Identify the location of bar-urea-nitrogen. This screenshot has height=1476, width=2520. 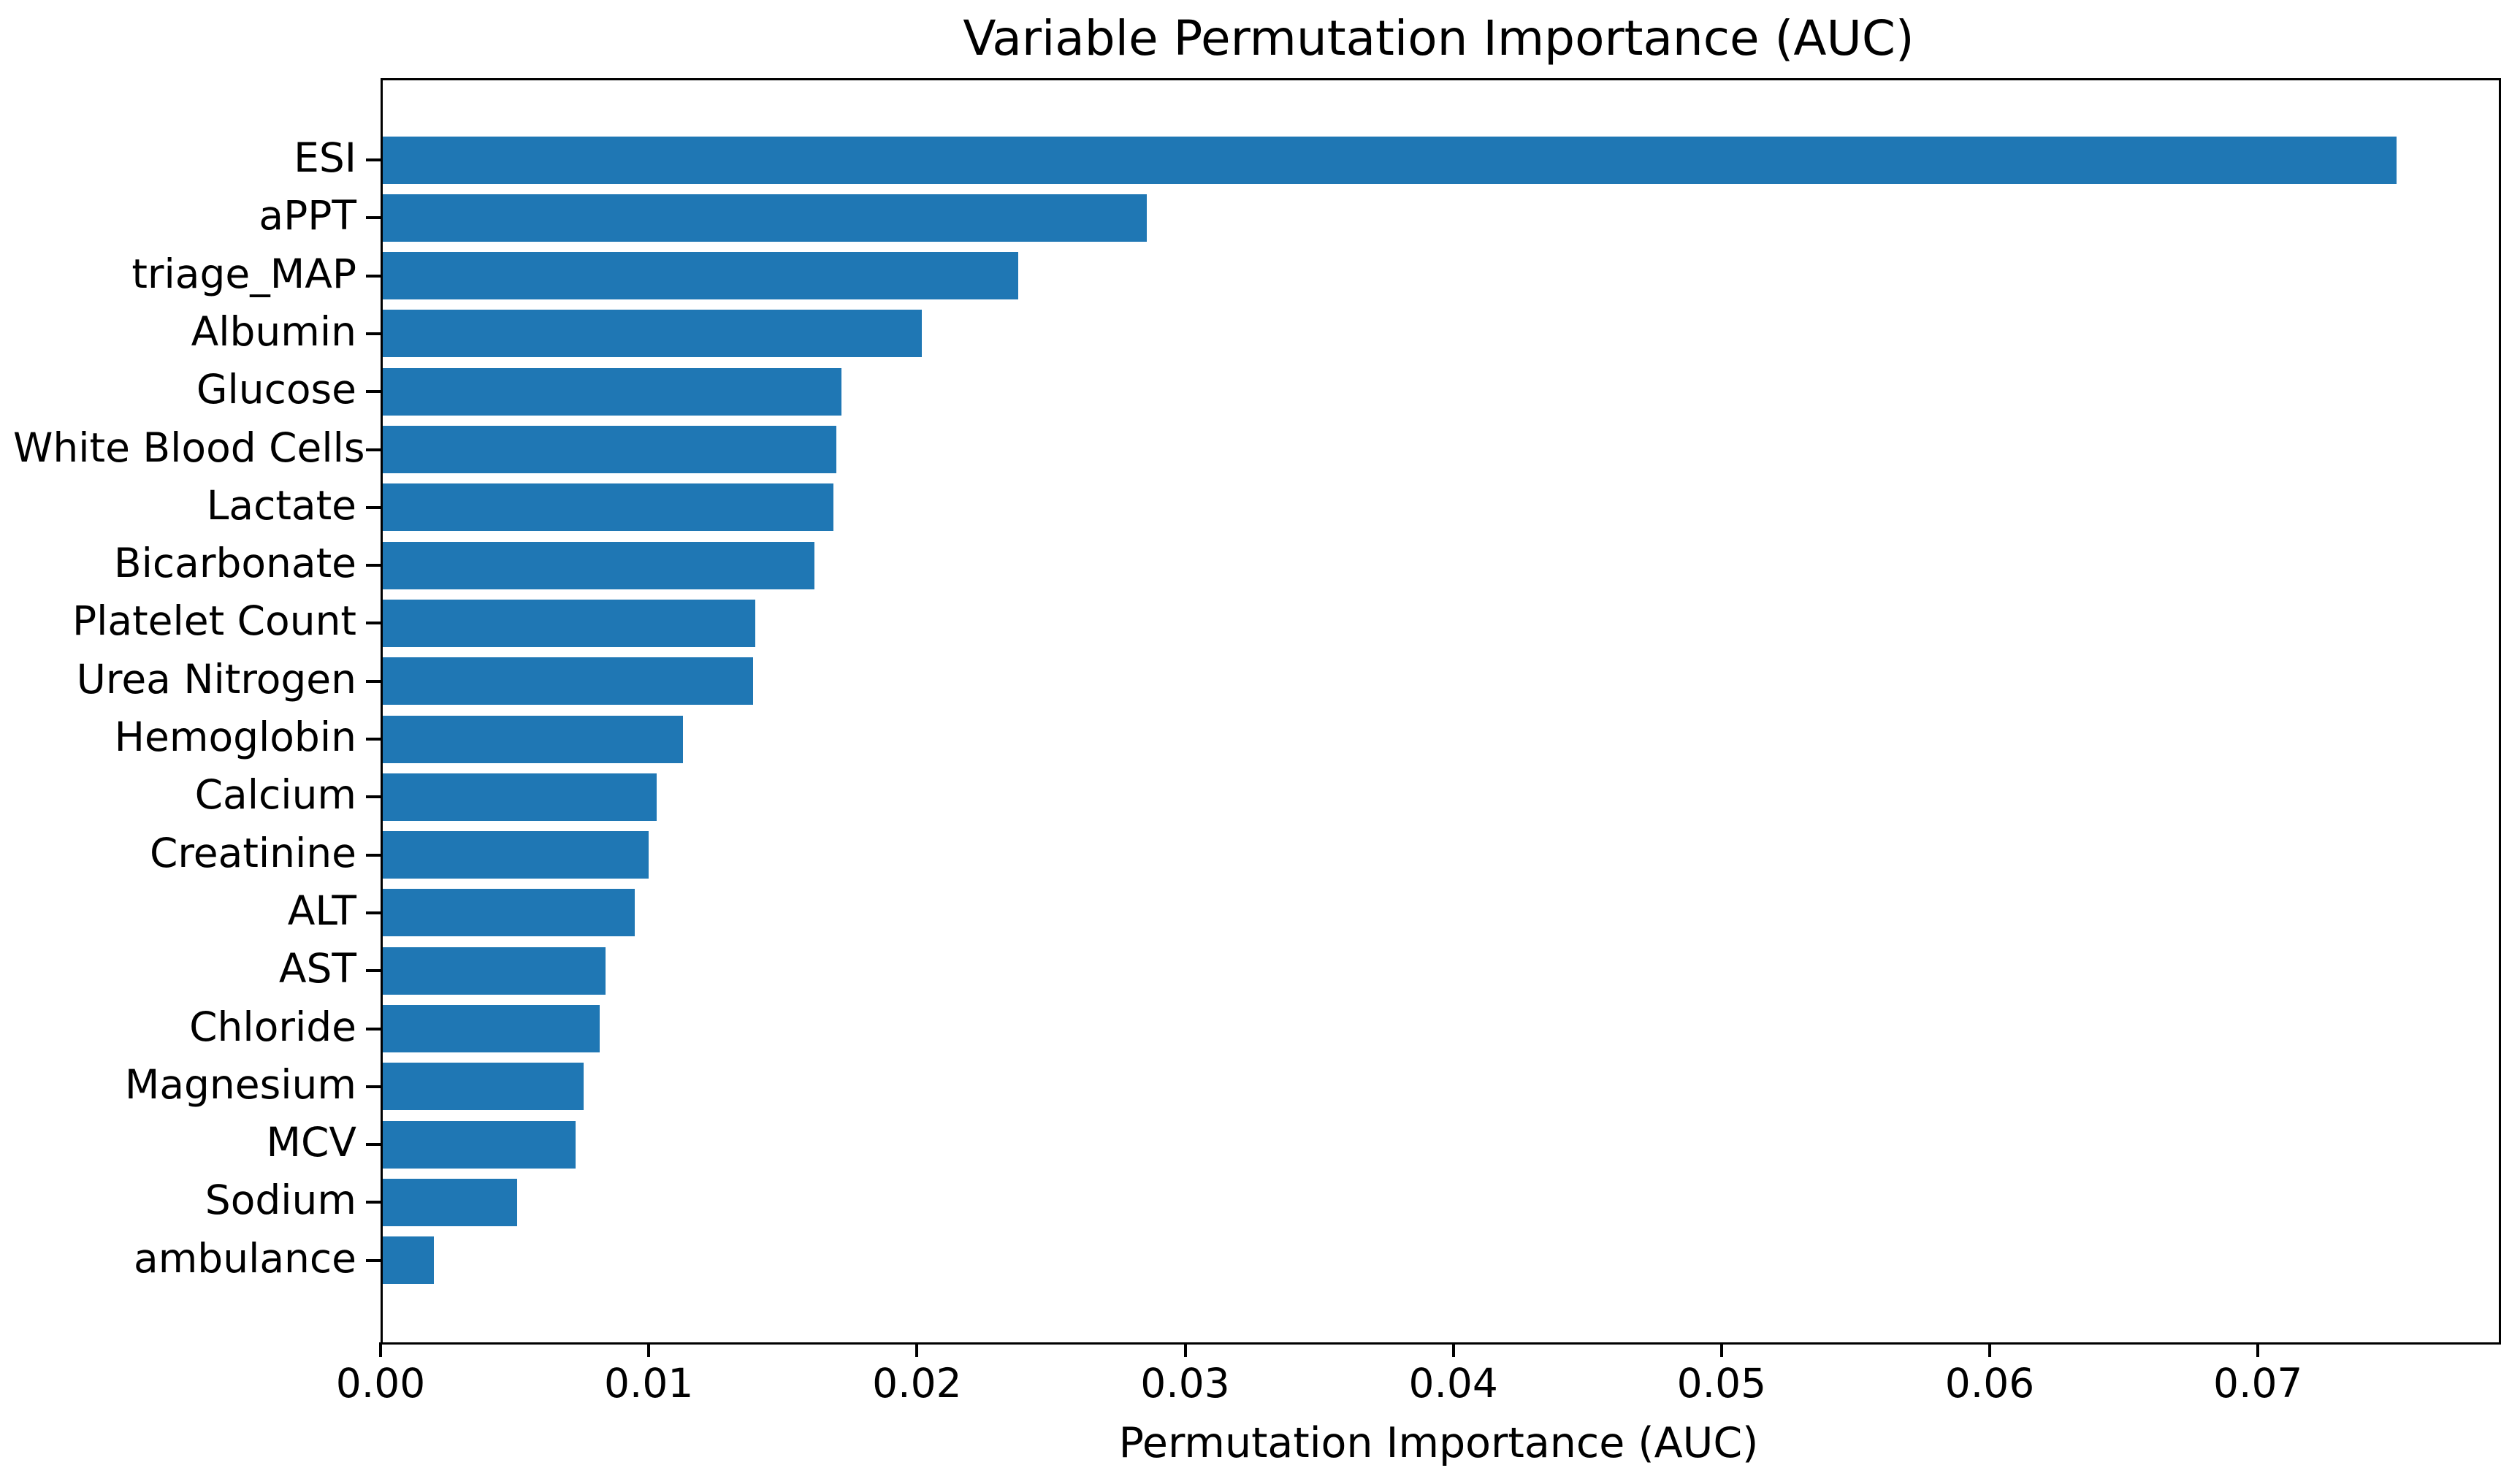
(568, 681).